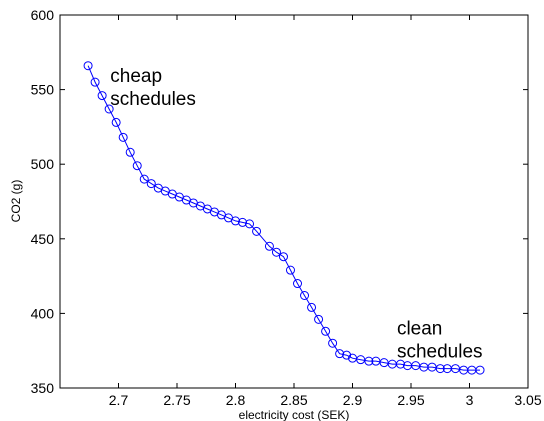 The image size is (544, 421). I want to click on y-tick-label: 600, so click(43, 15).